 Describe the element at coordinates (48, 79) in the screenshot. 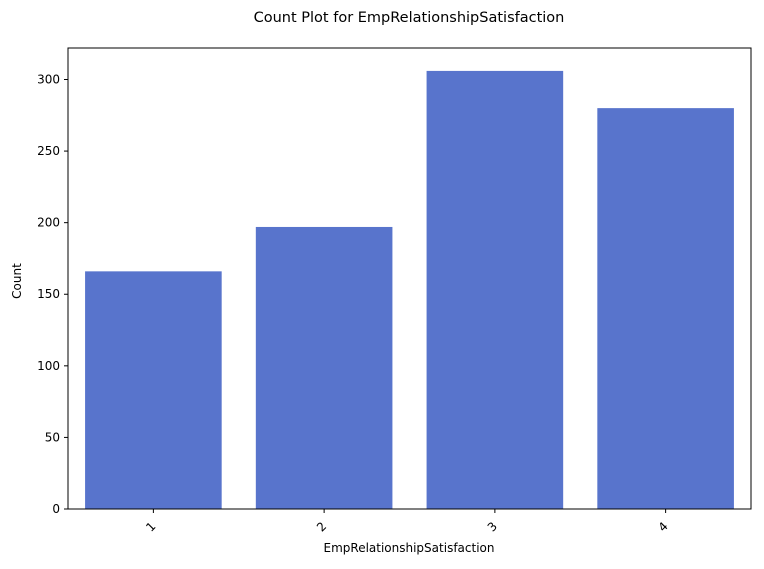

I see `y-tick-label: 300` at that location.